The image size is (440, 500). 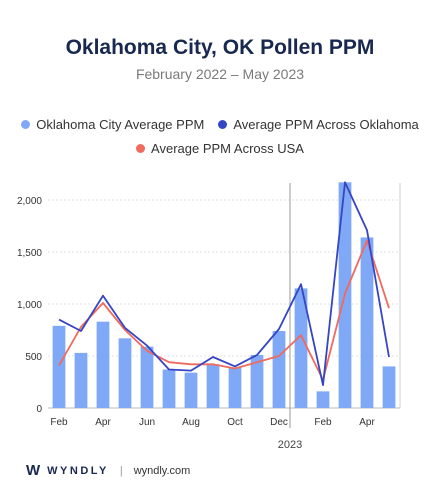 I want to click on y-tick-label: 2,000, so click(x=29, y=201).